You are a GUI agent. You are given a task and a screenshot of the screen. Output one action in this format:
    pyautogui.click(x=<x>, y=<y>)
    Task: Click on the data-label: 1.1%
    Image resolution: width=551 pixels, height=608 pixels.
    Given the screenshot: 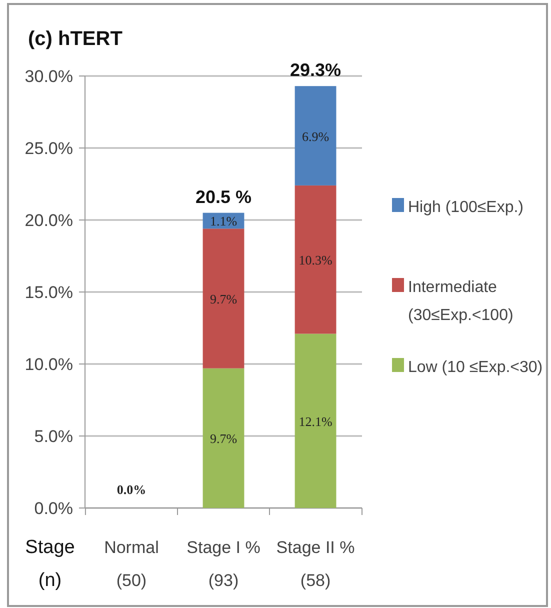 What is the action you would take?
    pyautogui.click(x=224, y=221)
    